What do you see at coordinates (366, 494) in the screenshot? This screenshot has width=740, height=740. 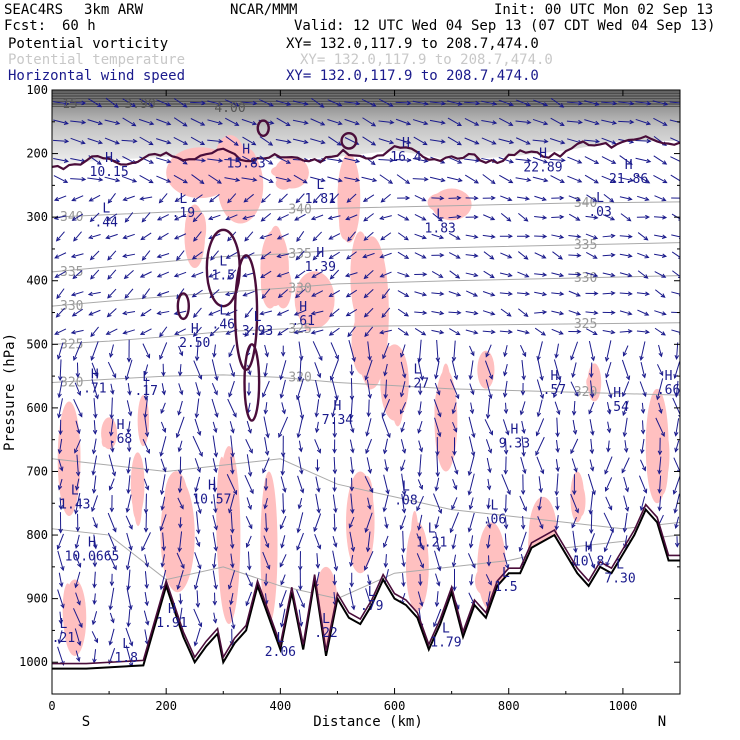 I see `theta-contour` at bounding box center [366, 494].